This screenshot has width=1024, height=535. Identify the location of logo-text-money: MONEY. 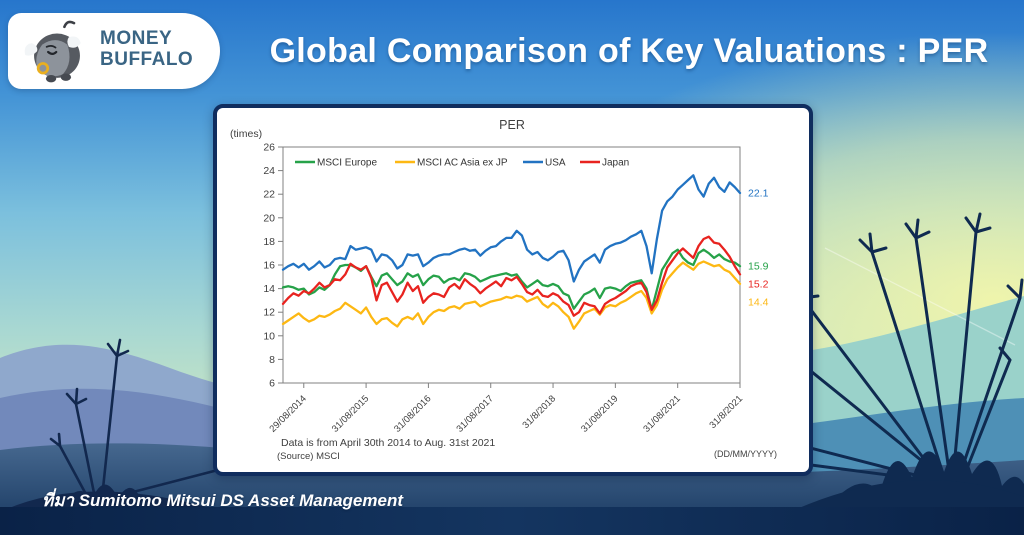
(136, 38).